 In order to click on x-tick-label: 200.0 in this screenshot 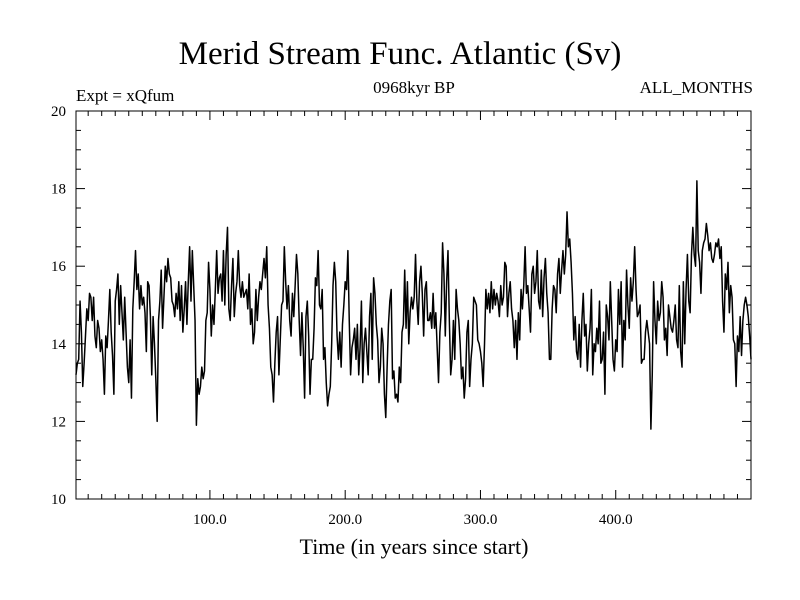, I will do `click(345, 520)`.